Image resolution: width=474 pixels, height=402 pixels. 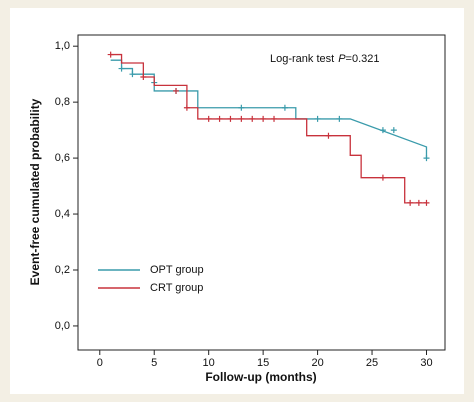 I want to click on y-axis-title: Event-free cumulated probability, so click(x=35, y=191).